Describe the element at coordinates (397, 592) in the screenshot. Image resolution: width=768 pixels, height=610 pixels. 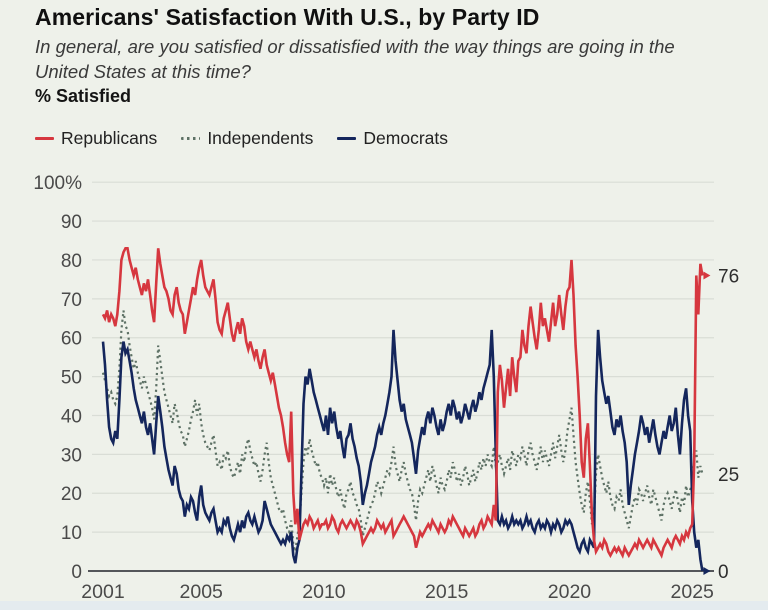
I see `x-axis-tick-labels: 2001 2005 2010 2015 2020 2025` at that location.